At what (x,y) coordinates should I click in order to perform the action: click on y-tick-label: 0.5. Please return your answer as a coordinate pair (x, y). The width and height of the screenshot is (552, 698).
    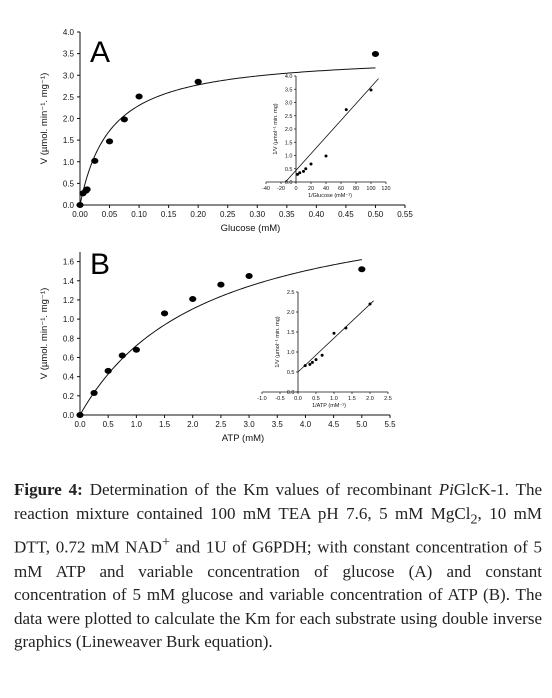
    Looking at the image, I should click on (69, 183).